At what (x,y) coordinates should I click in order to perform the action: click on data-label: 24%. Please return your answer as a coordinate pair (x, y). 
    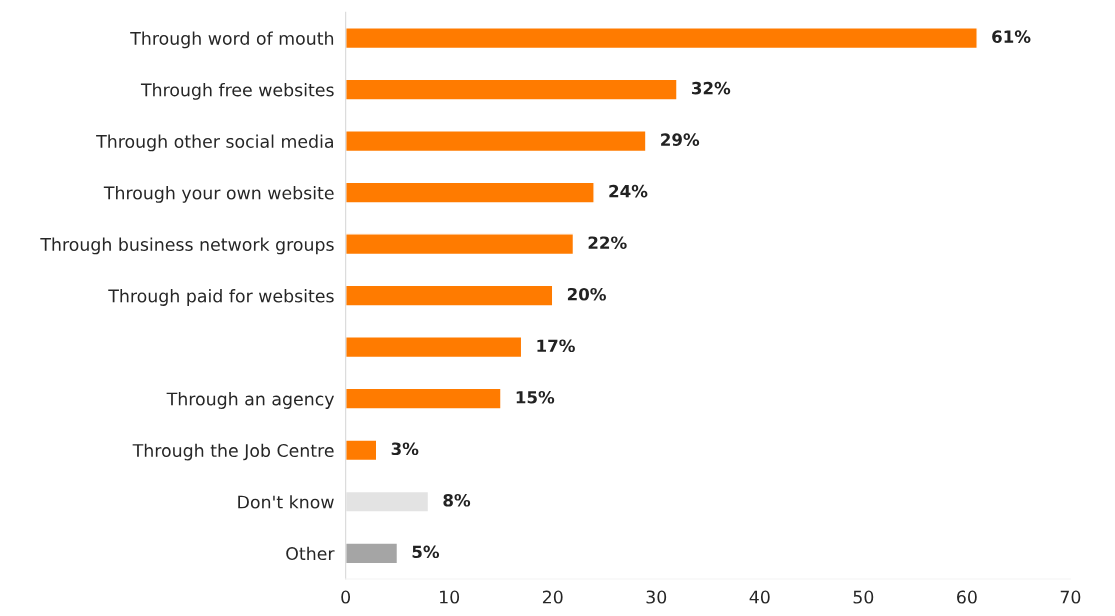
    Looking at the image, I should click on (628, 191).